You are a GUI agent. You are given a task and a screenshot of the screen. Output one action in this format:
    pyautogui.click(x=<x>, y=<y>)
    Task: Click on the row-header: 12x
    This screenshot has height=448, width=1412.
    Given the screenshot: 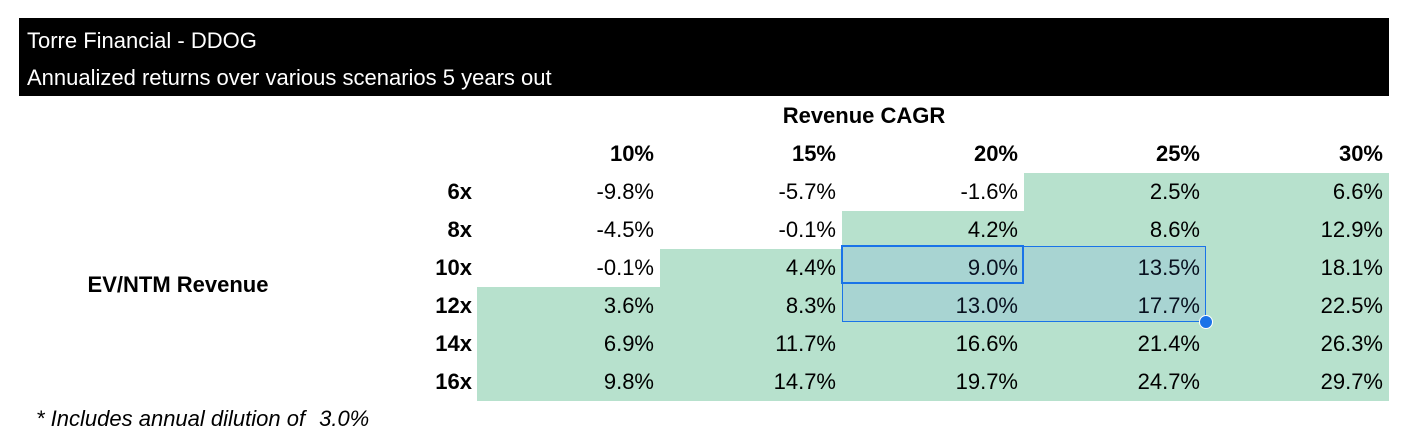 What is the action you would take?
    pyautogui.click(x=453, y=305)
    